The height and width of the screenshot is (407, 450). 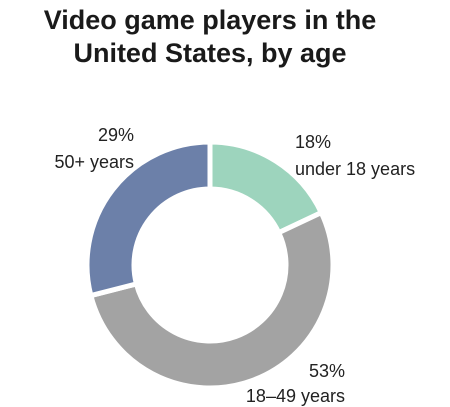 What do you see at coordinates (148, 219) in the screenshot?
I see `donut-segment` at bounding box center [148, 219].